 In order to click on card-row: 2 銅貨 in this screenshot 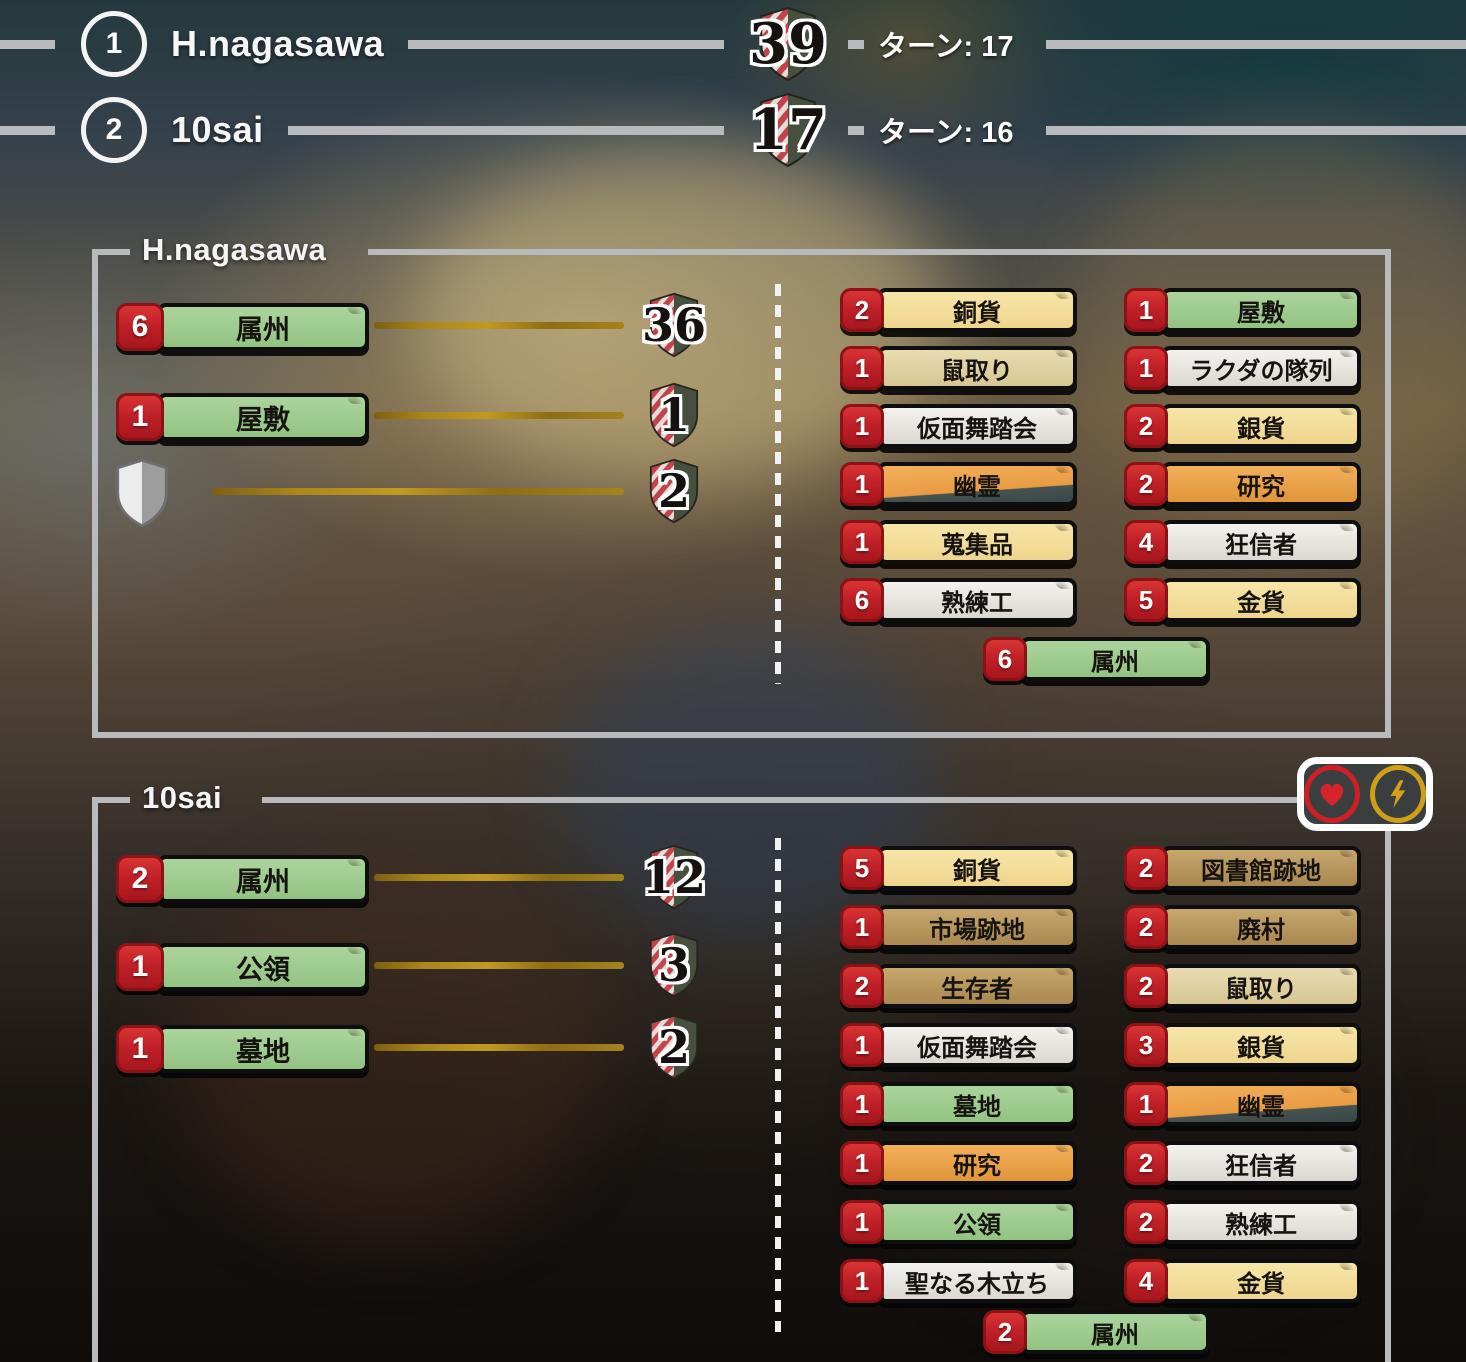, I will do `click(958, 310)`.